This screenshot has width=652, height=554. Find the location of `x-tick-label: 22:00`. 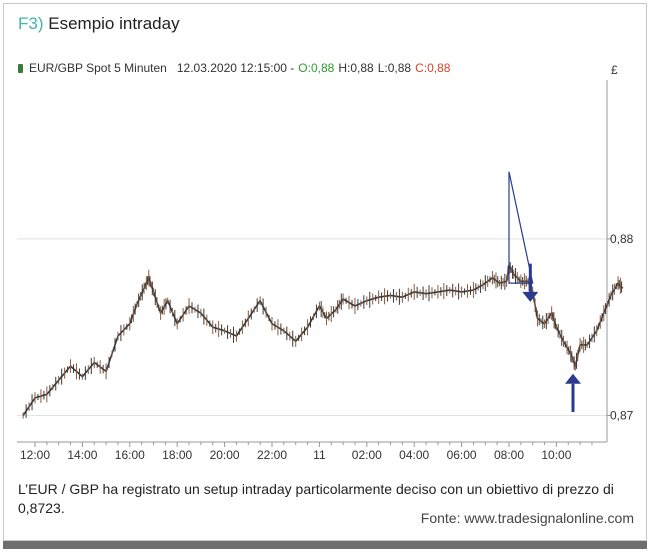

x-tick-label: 22:00 is located at coordinates (272, 455).